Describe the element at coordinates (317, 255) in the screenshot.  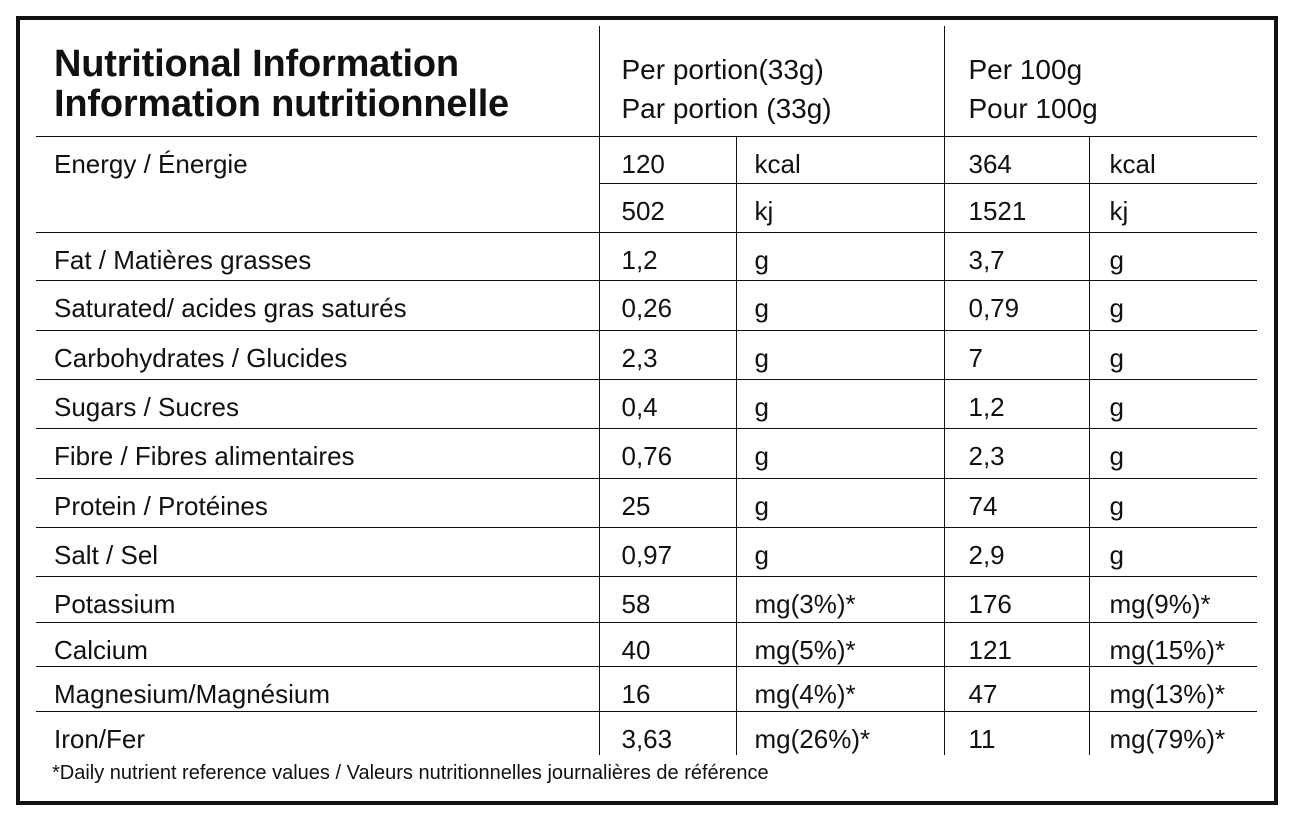
I see `nutrient-name: Fat / Matières grasses` at that location.